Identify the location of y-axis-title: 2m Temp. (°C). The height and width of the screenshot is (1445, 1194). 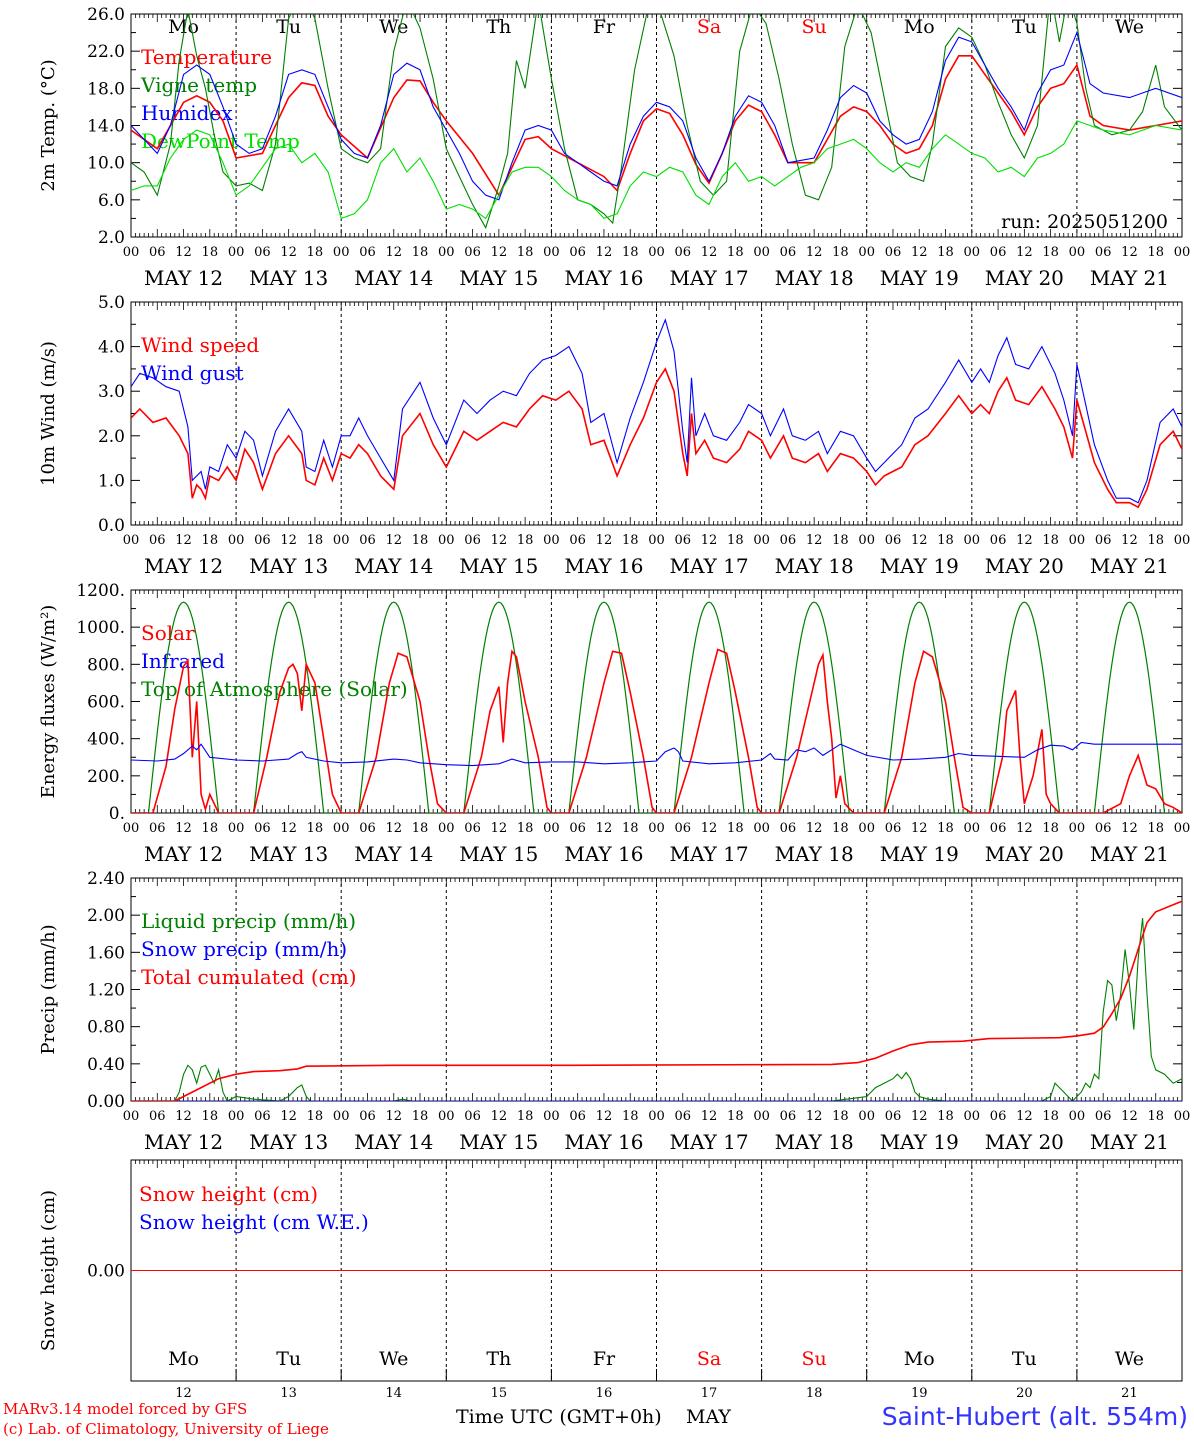
(48, 125).